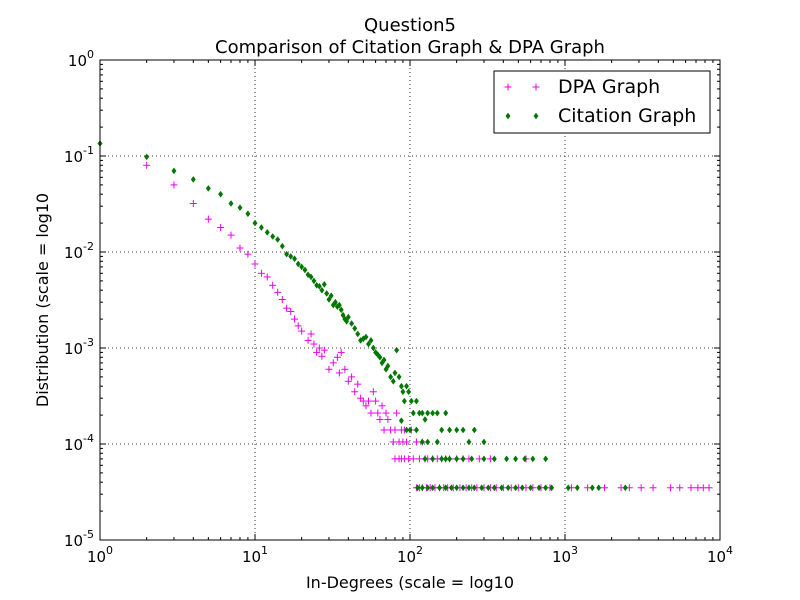  What do you see at coordinates (602, 102) in the screenshot?
I see `legend-box` at bounding box center [602, 102].